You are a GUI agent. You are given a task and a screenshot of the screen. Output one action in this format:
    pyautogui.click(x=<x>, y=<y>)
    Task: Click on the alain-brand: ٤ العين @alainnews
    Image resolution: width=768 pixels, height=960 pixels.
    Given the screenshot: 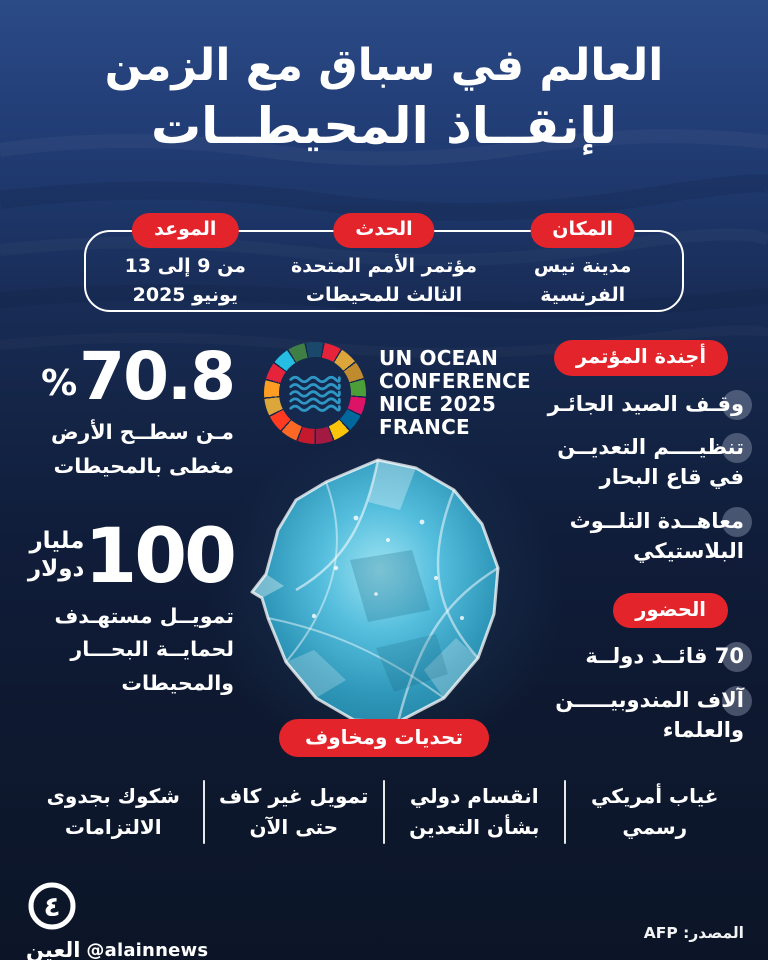 What is the action you would take?
    pyautogui.click(x=136, y=920)
    